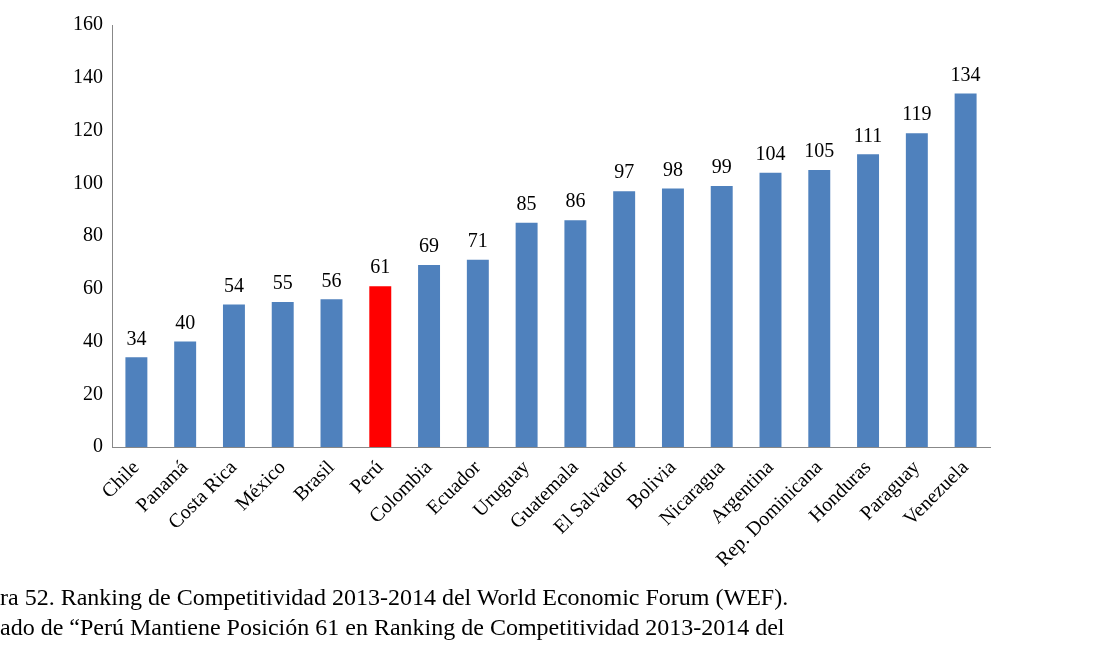 This screenshot has width=1097, height=659. I want to click on data-label: 111, so click(868, 134).